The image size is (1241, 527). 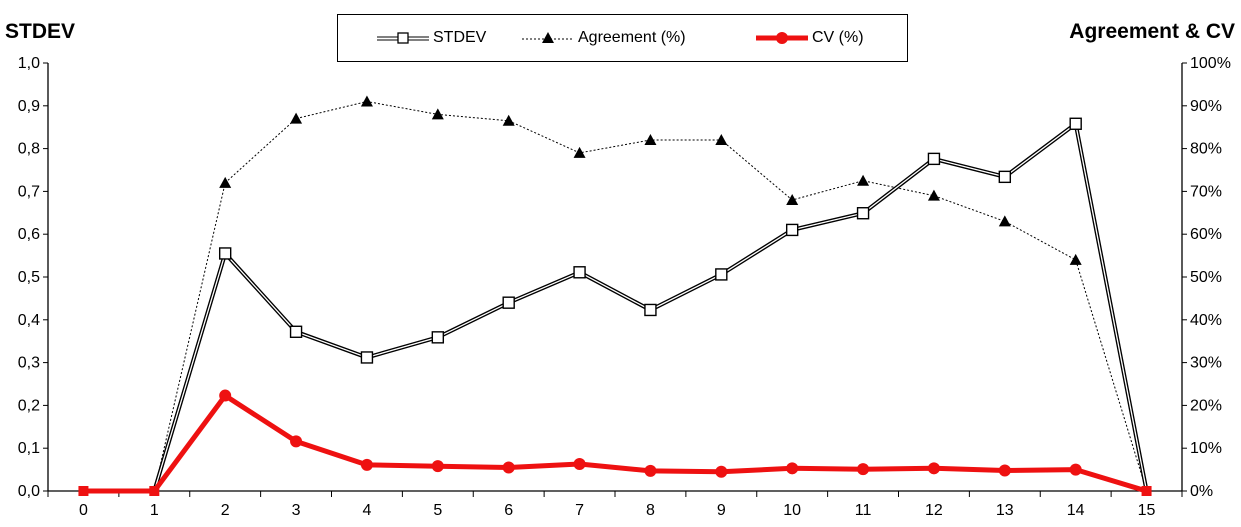 I want to click on y-left-tick-label: 0,5, so click(x=29, y=277).